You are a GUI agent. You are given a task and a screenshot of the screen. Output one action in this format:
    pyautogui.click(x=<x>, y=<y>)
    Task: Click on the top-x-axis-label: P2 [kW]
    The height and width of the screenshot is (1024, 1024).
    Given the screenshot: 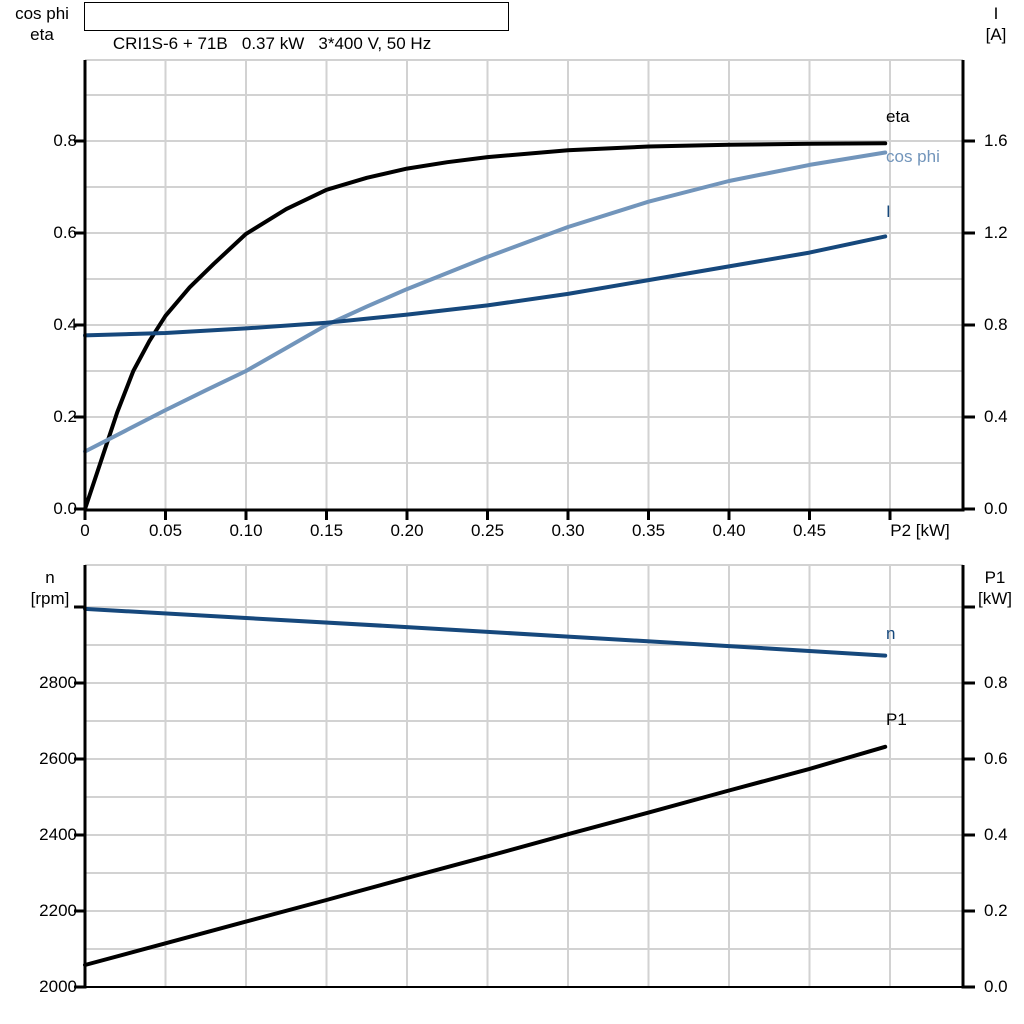 What is the action you would take?
    pyautogui.click(x=920, y=530)
    